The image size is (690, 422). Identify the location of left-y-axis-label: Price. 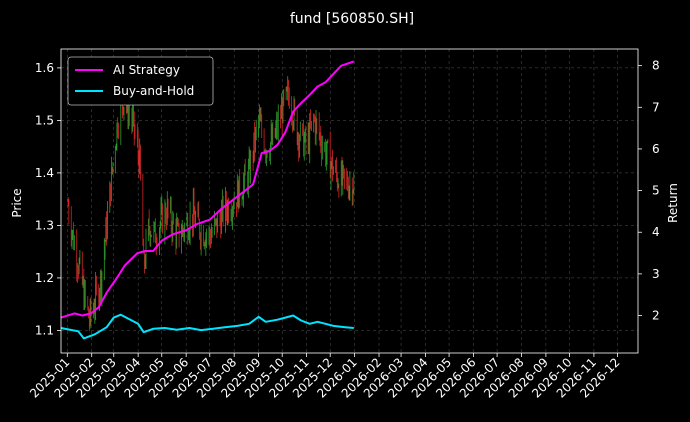
(17, 202).